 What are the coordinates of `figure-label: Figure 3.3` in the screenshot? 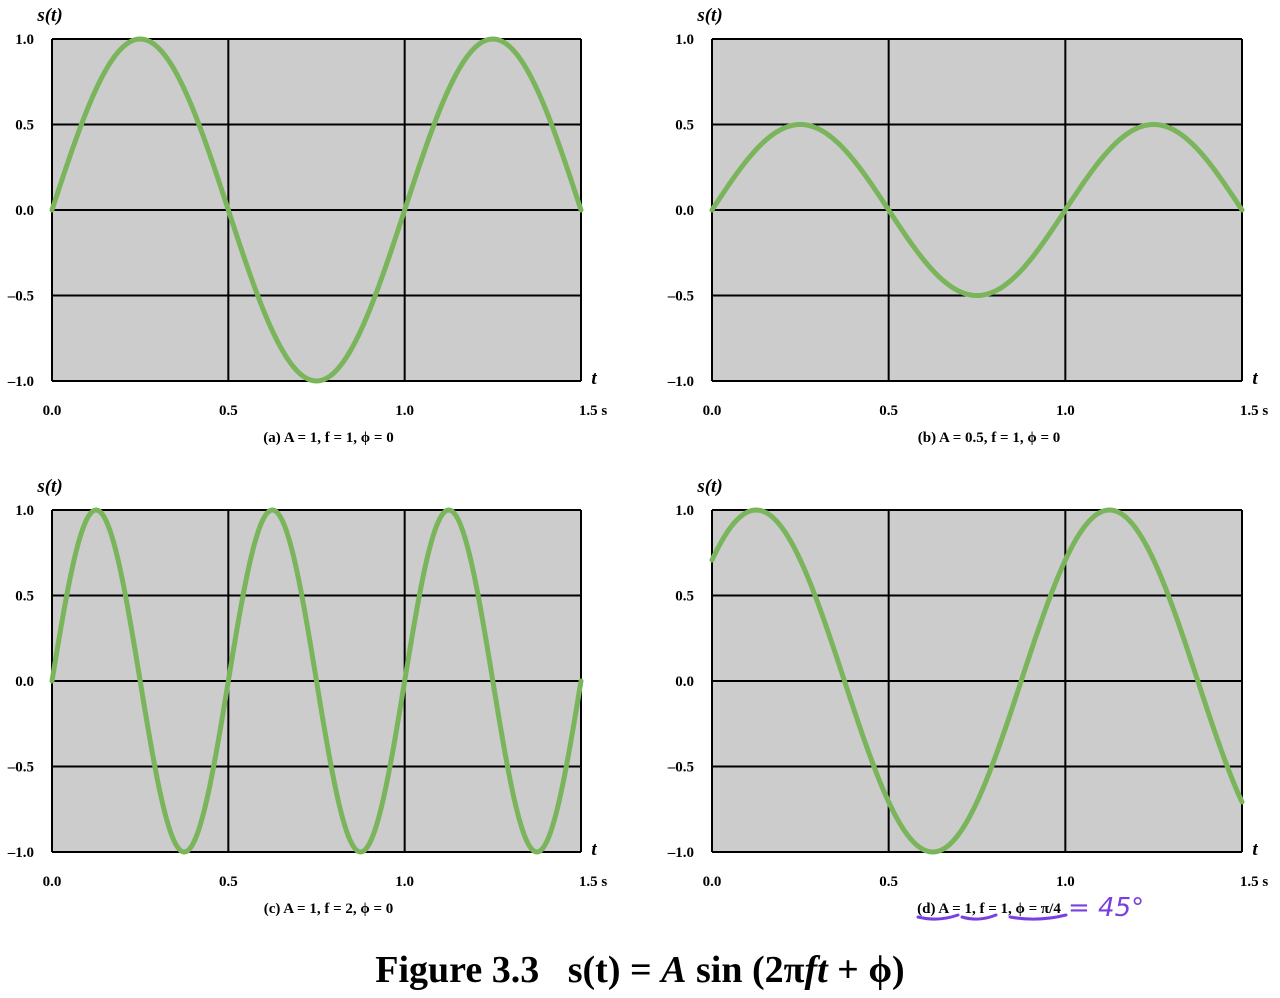 It's located at (457, 970).